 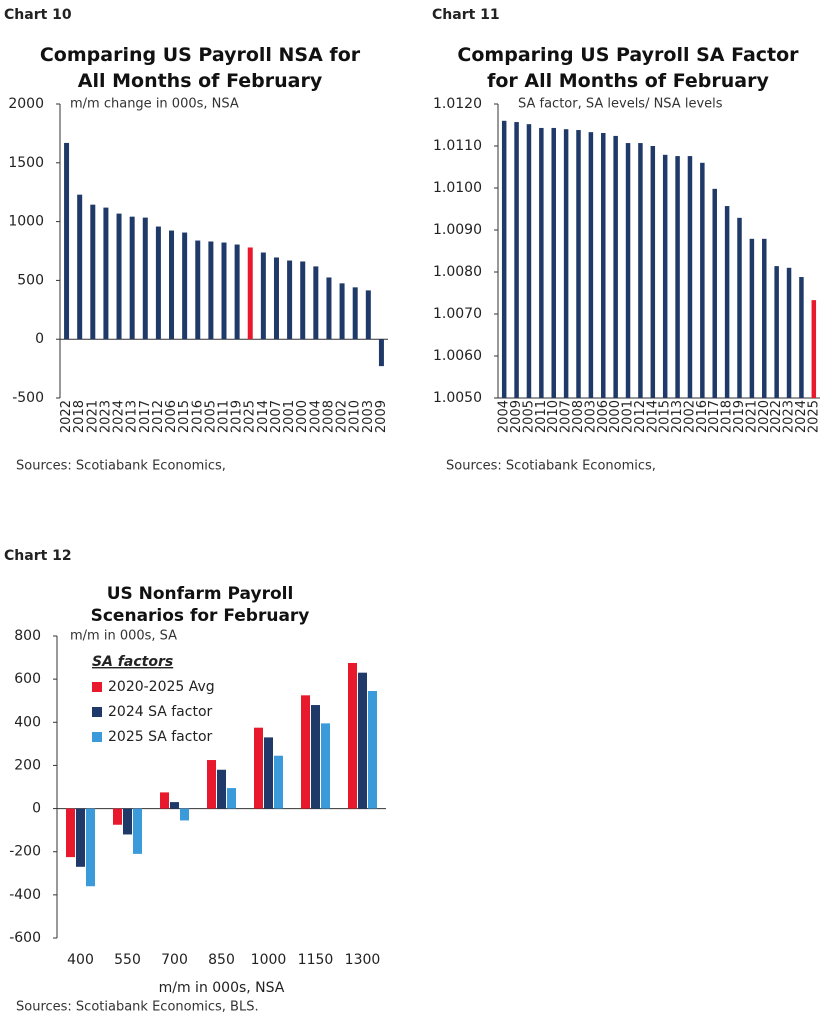 What do you see at coordinates (197, 416) in the screenshot?
I see `x-tick-label: 2016` at bounding box center [197, 416].